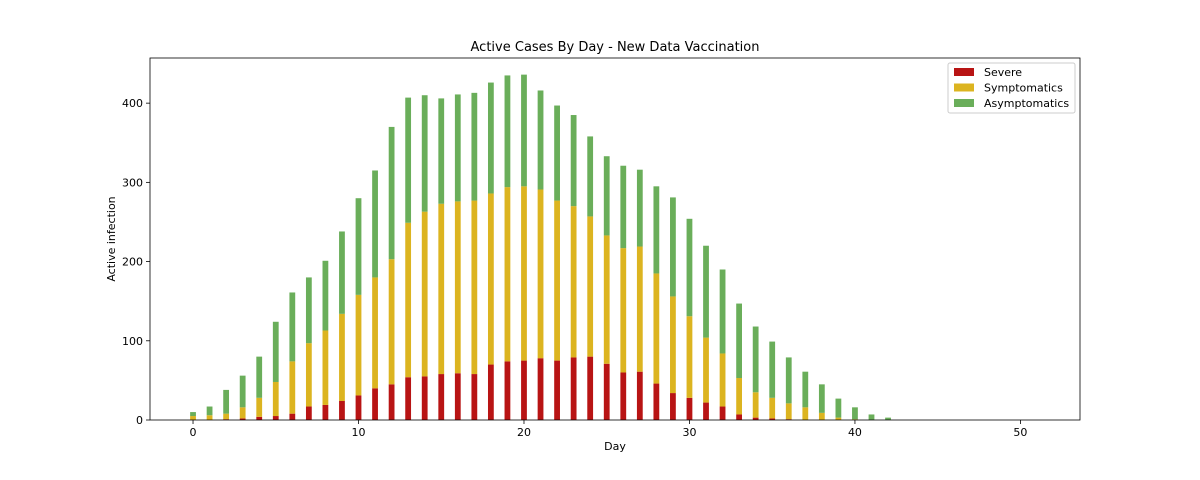  What do you see at coordinates (132, 262) in the screenshot?
I see `y-tick-label: 200` at bounding box center [132, 262].